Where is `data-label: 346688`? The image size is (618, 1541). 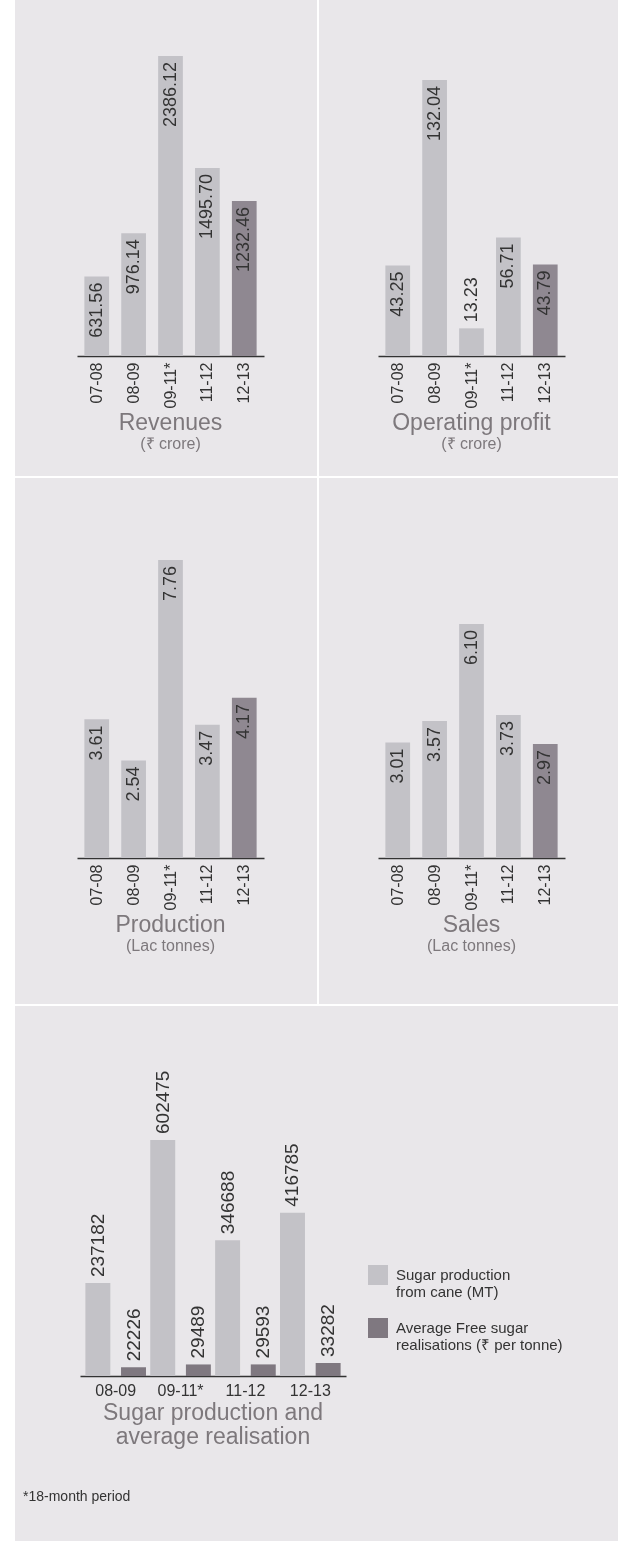 data-label: 346688 is located at coordinates (227, 1202).